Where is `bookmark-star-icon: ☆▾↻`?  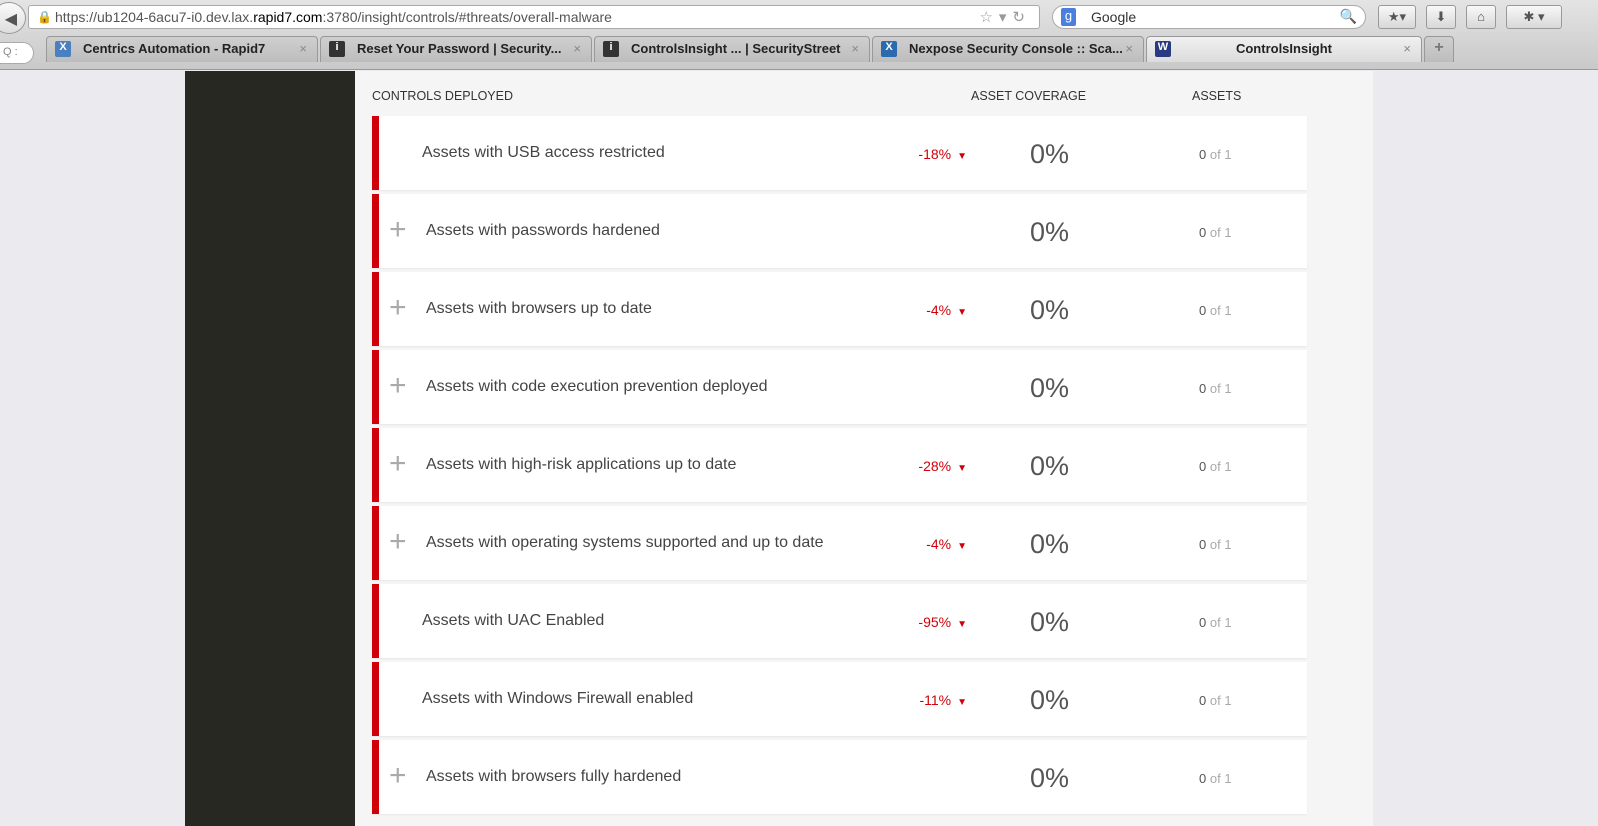
bookmark-star-icon: ☆▾↻ is located at coordinates (1005, 17).